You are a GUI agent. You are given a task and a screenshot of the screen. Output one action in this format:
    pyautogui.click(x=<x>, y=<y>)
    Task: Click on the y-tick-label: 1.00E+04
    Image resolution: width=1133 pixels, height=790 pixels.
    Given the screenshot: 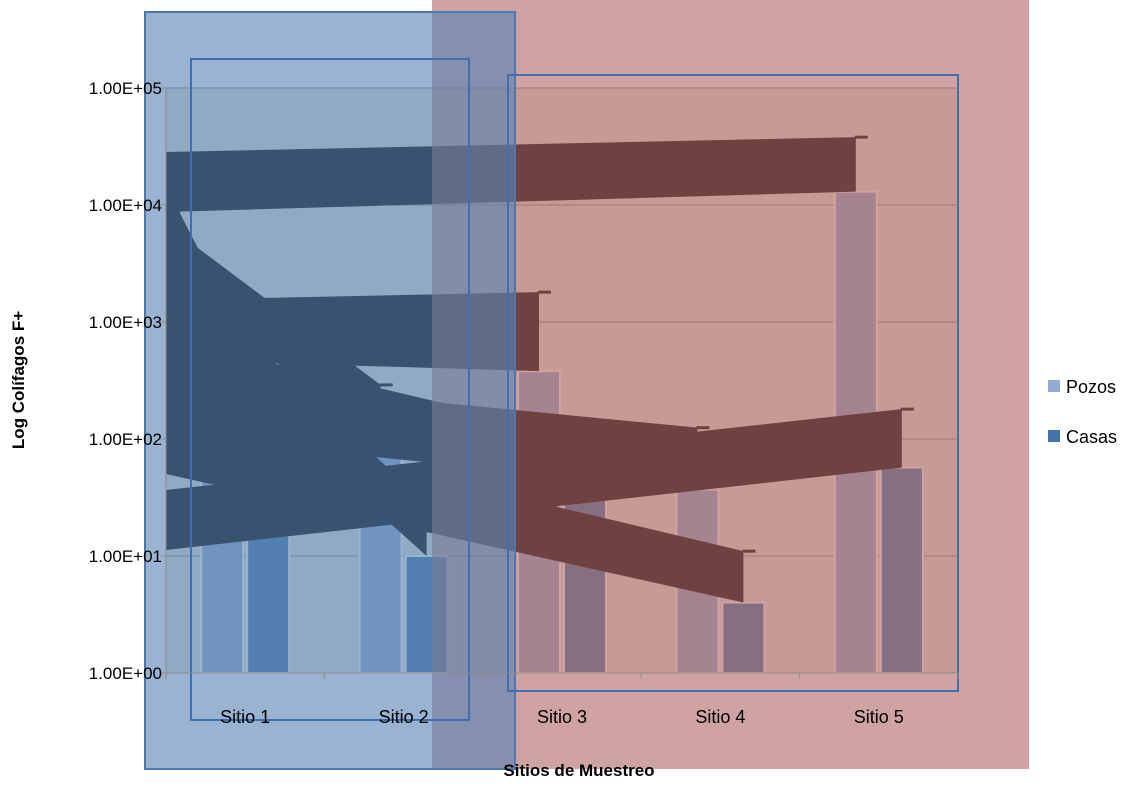 What is the action you would take?
    pyautogui.click(x=125, y=205)
    